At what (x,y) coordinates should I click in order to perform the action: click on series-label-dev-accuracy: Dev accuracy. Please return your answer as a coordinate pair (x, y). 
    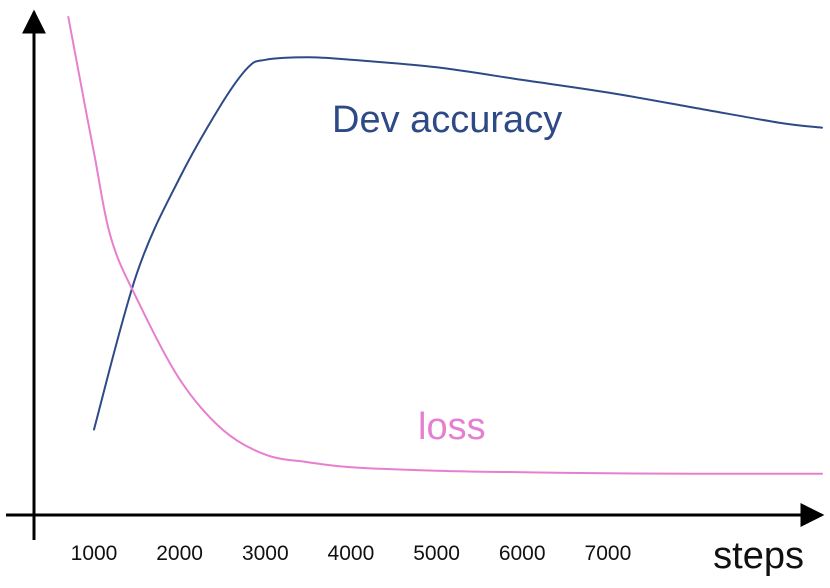
    Looking at the image, I should click on (447, 120).